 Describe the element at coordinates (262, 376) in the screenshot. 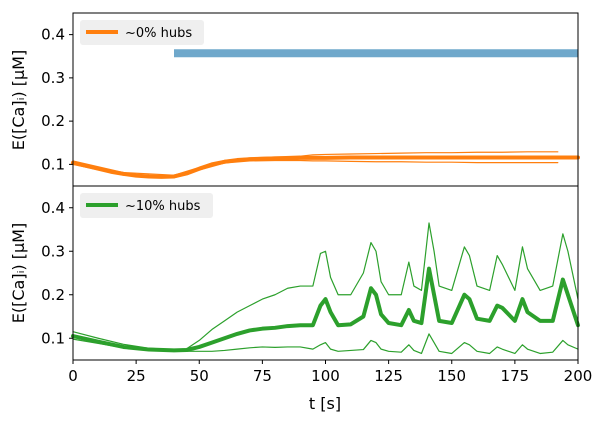

I see `x-tick-label: 75` at that location.